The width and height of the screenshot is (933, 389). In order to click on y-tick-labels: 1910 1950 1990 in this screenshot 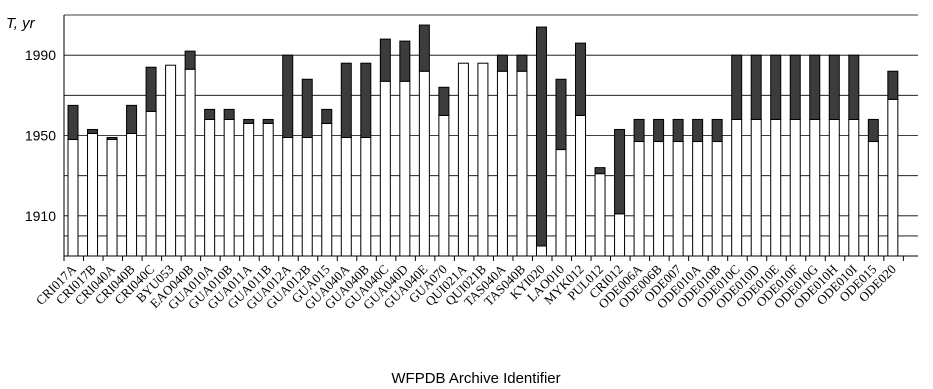, I will do `click(40, 135)`.